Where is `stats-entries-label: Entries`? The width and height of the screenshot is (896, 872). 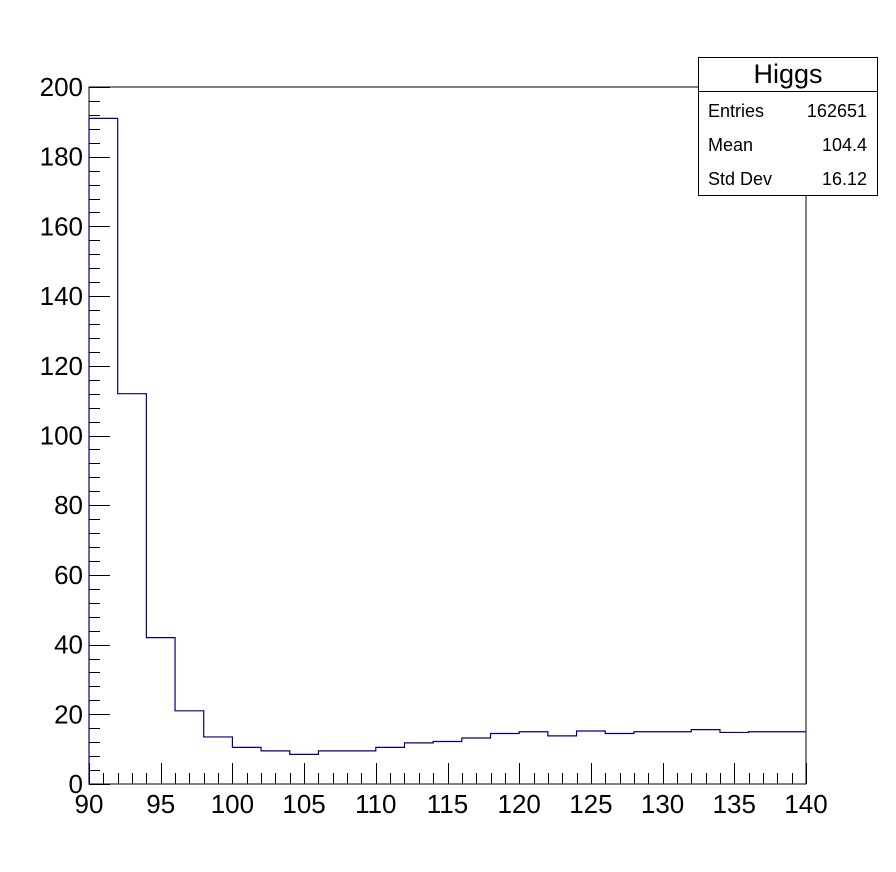
stats-entries-label: Entries is located at coordinates (736, 111).